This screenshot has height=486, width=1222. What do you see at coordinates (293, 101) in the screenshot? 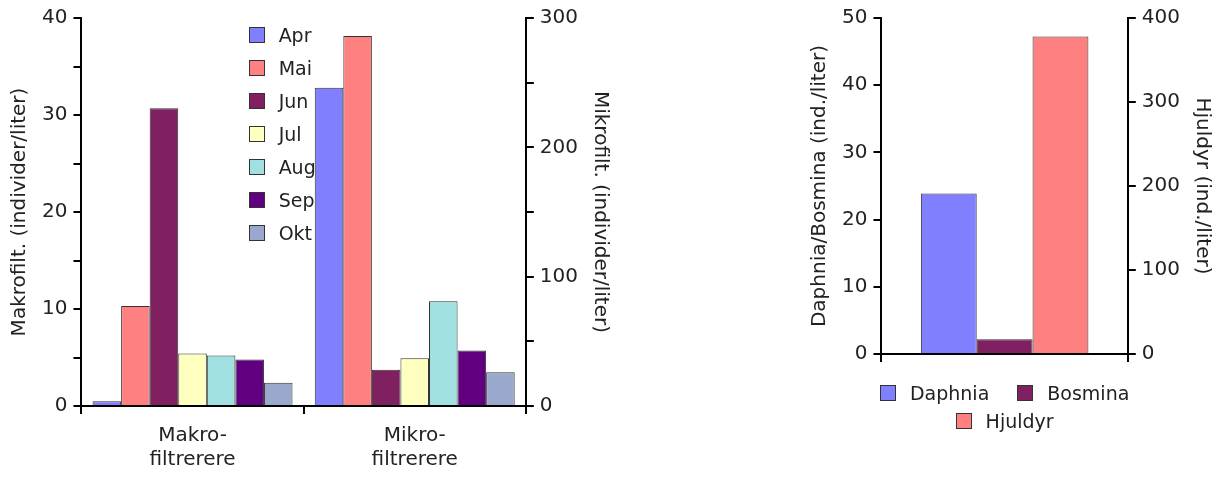
I see `legend-label: Jun` at bounding box center [293, 101].